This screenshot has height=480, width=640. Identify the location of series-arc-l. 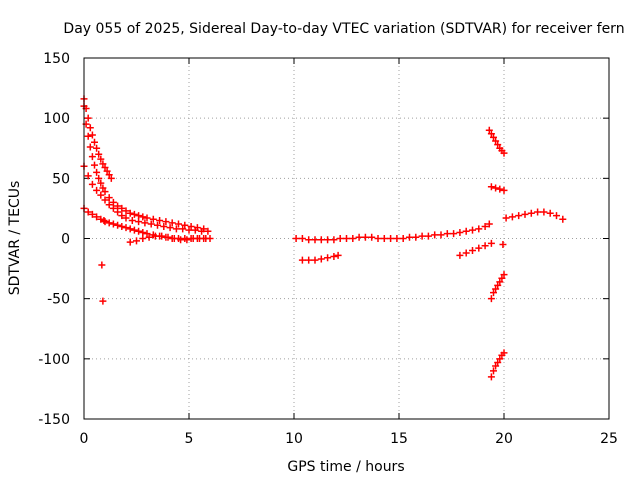
(497, 365).